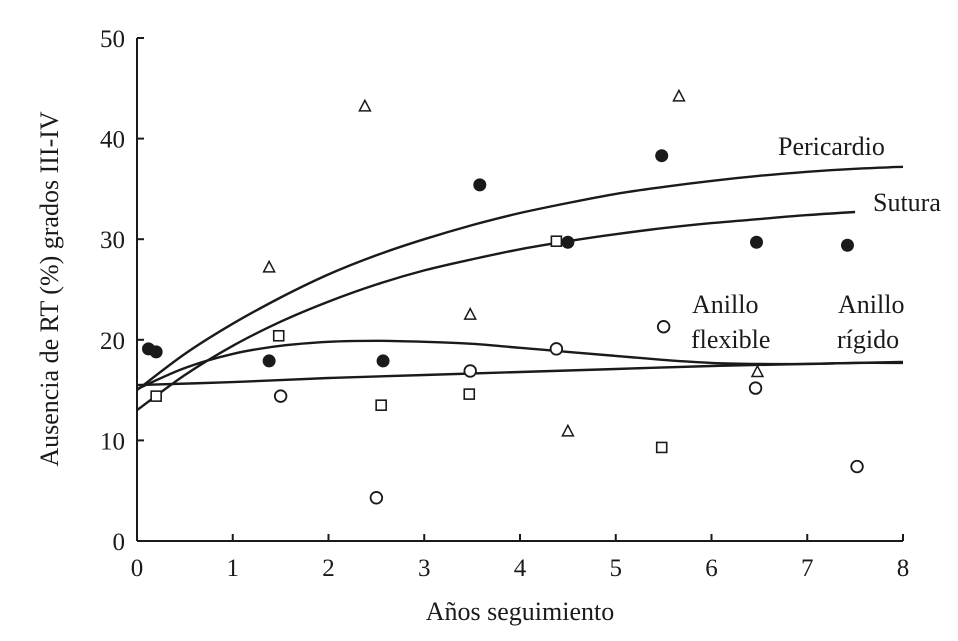 This screenshot has height=641, width=958. What do you see at coordinates (711, 568) in the screenshot?
I see `x-tick-label: 6` at bounding box center [711, 568].